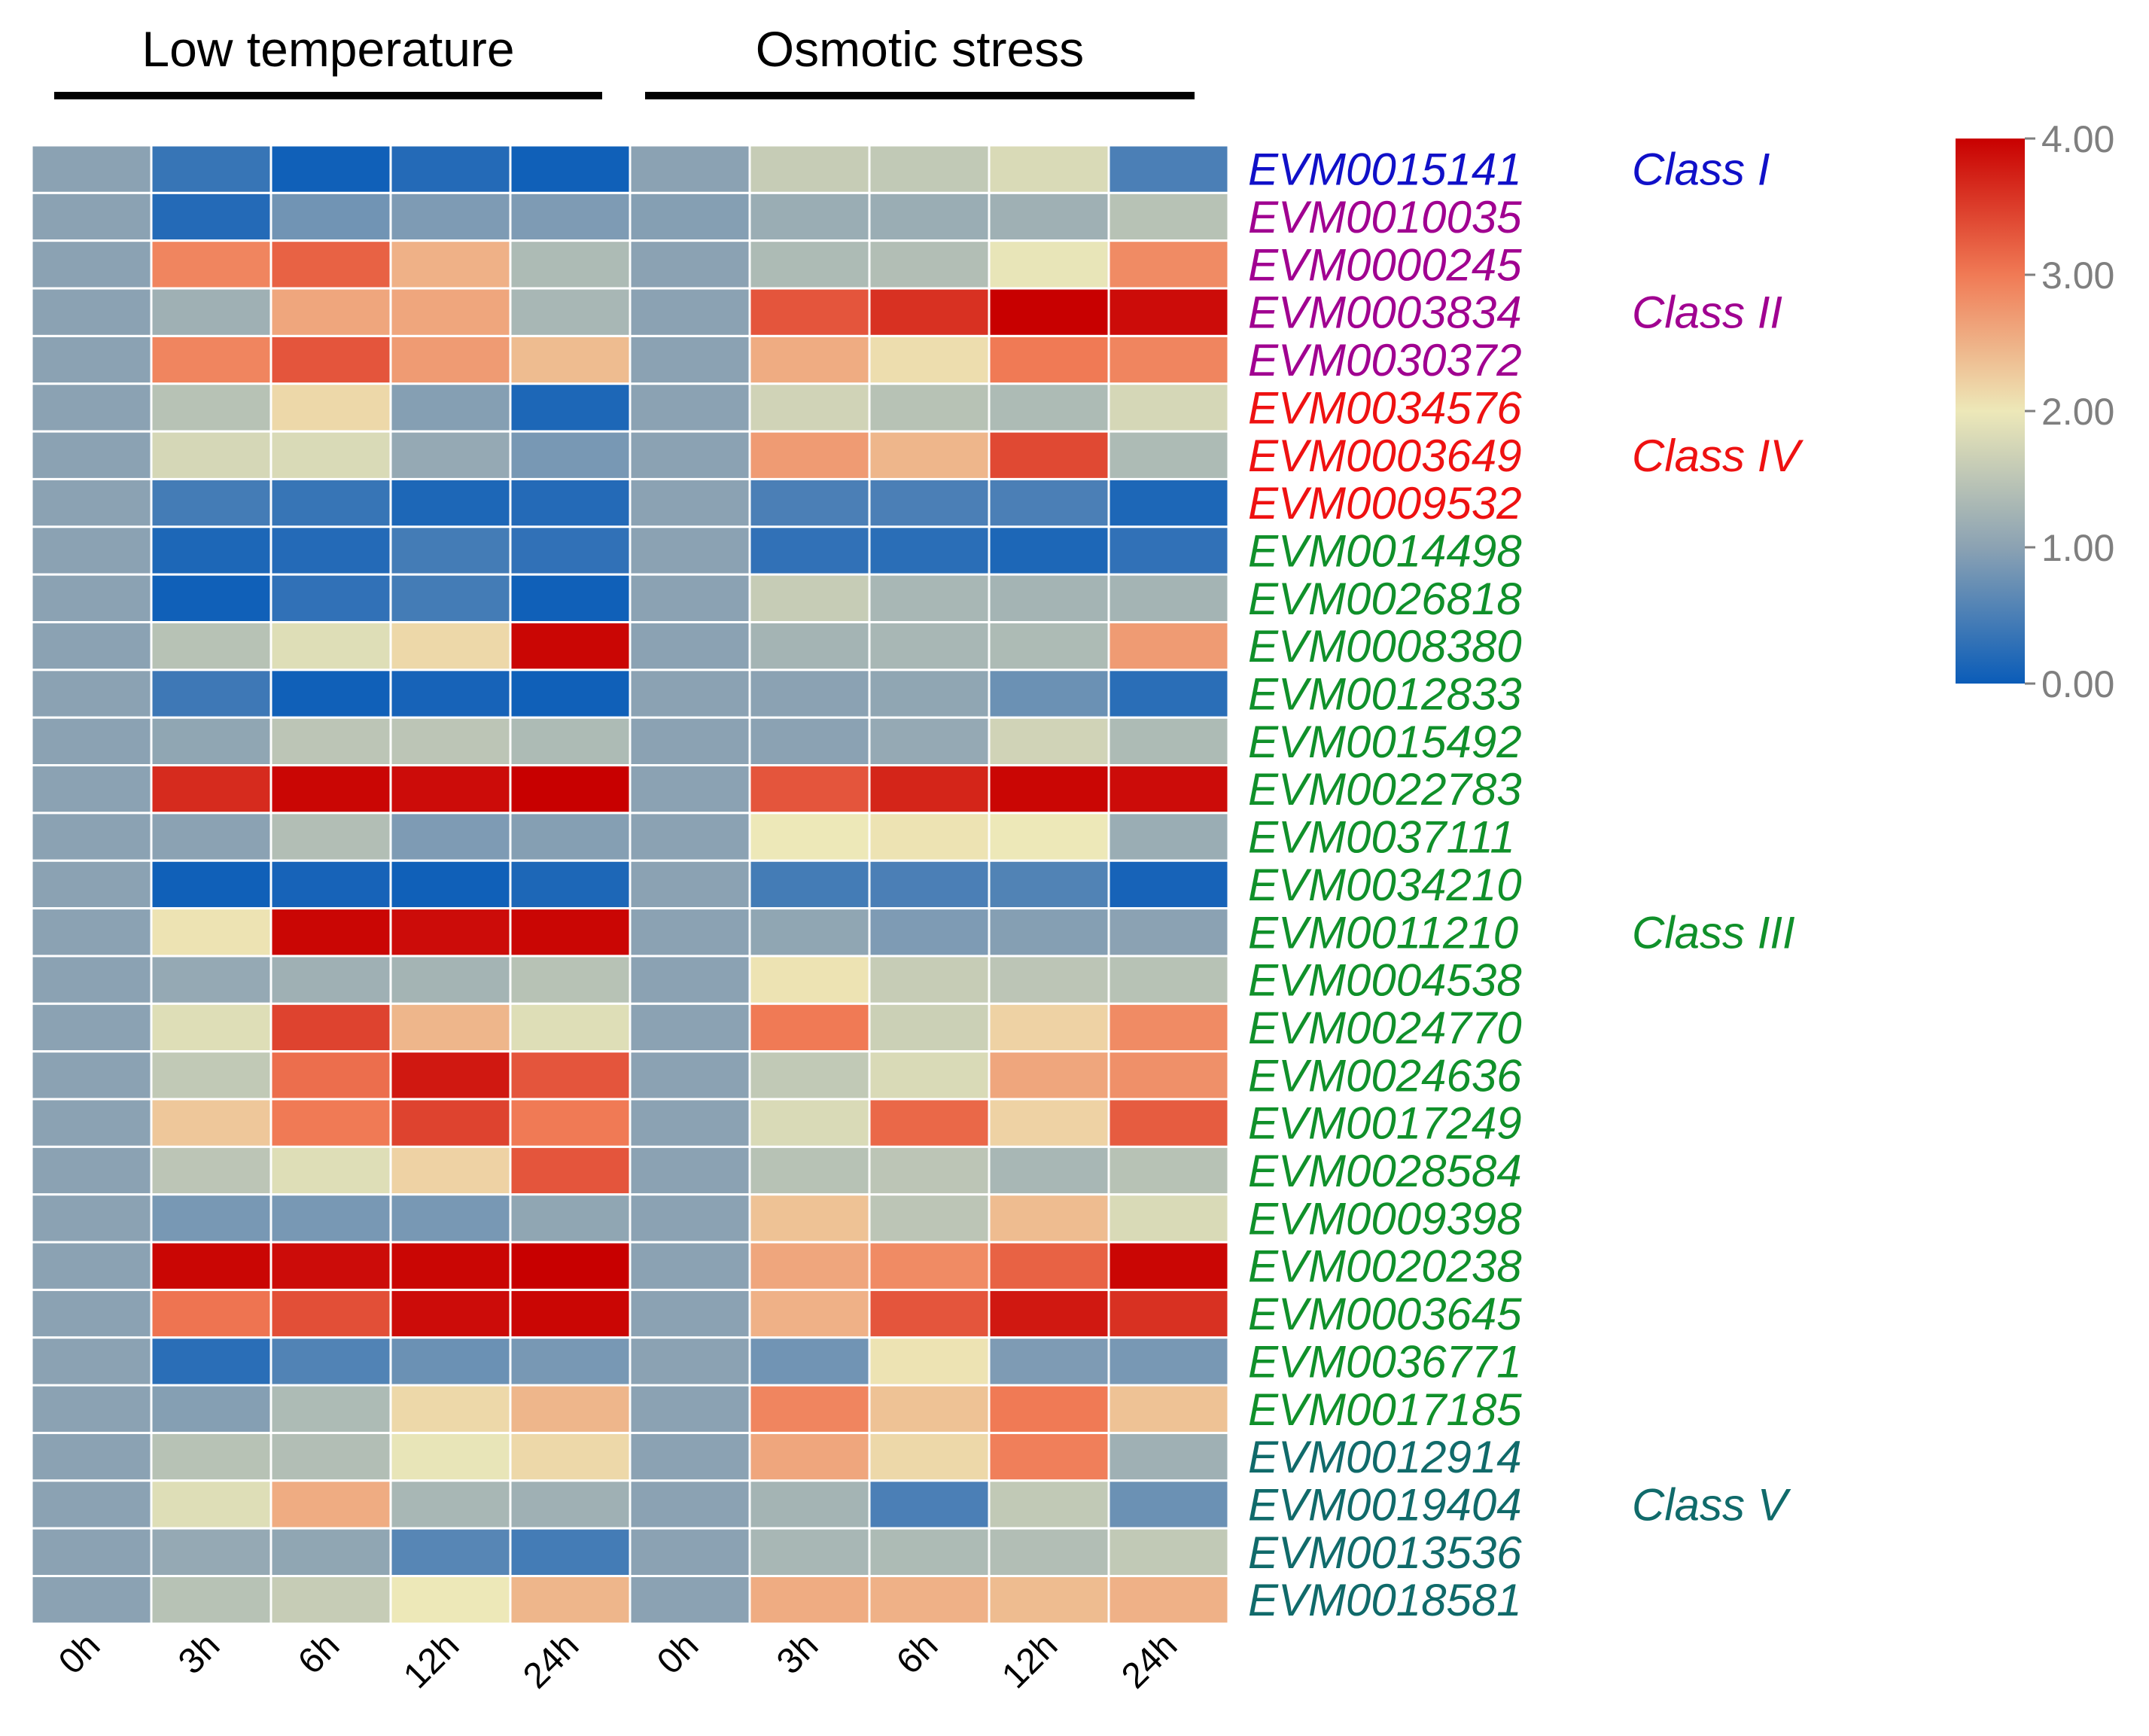 The image size is (2149, 1736). What do you see at coordinates (1385, 1600) in the screenshot?
I see `gene-label: EVM0018581` at bounding box center [1385, 1600].